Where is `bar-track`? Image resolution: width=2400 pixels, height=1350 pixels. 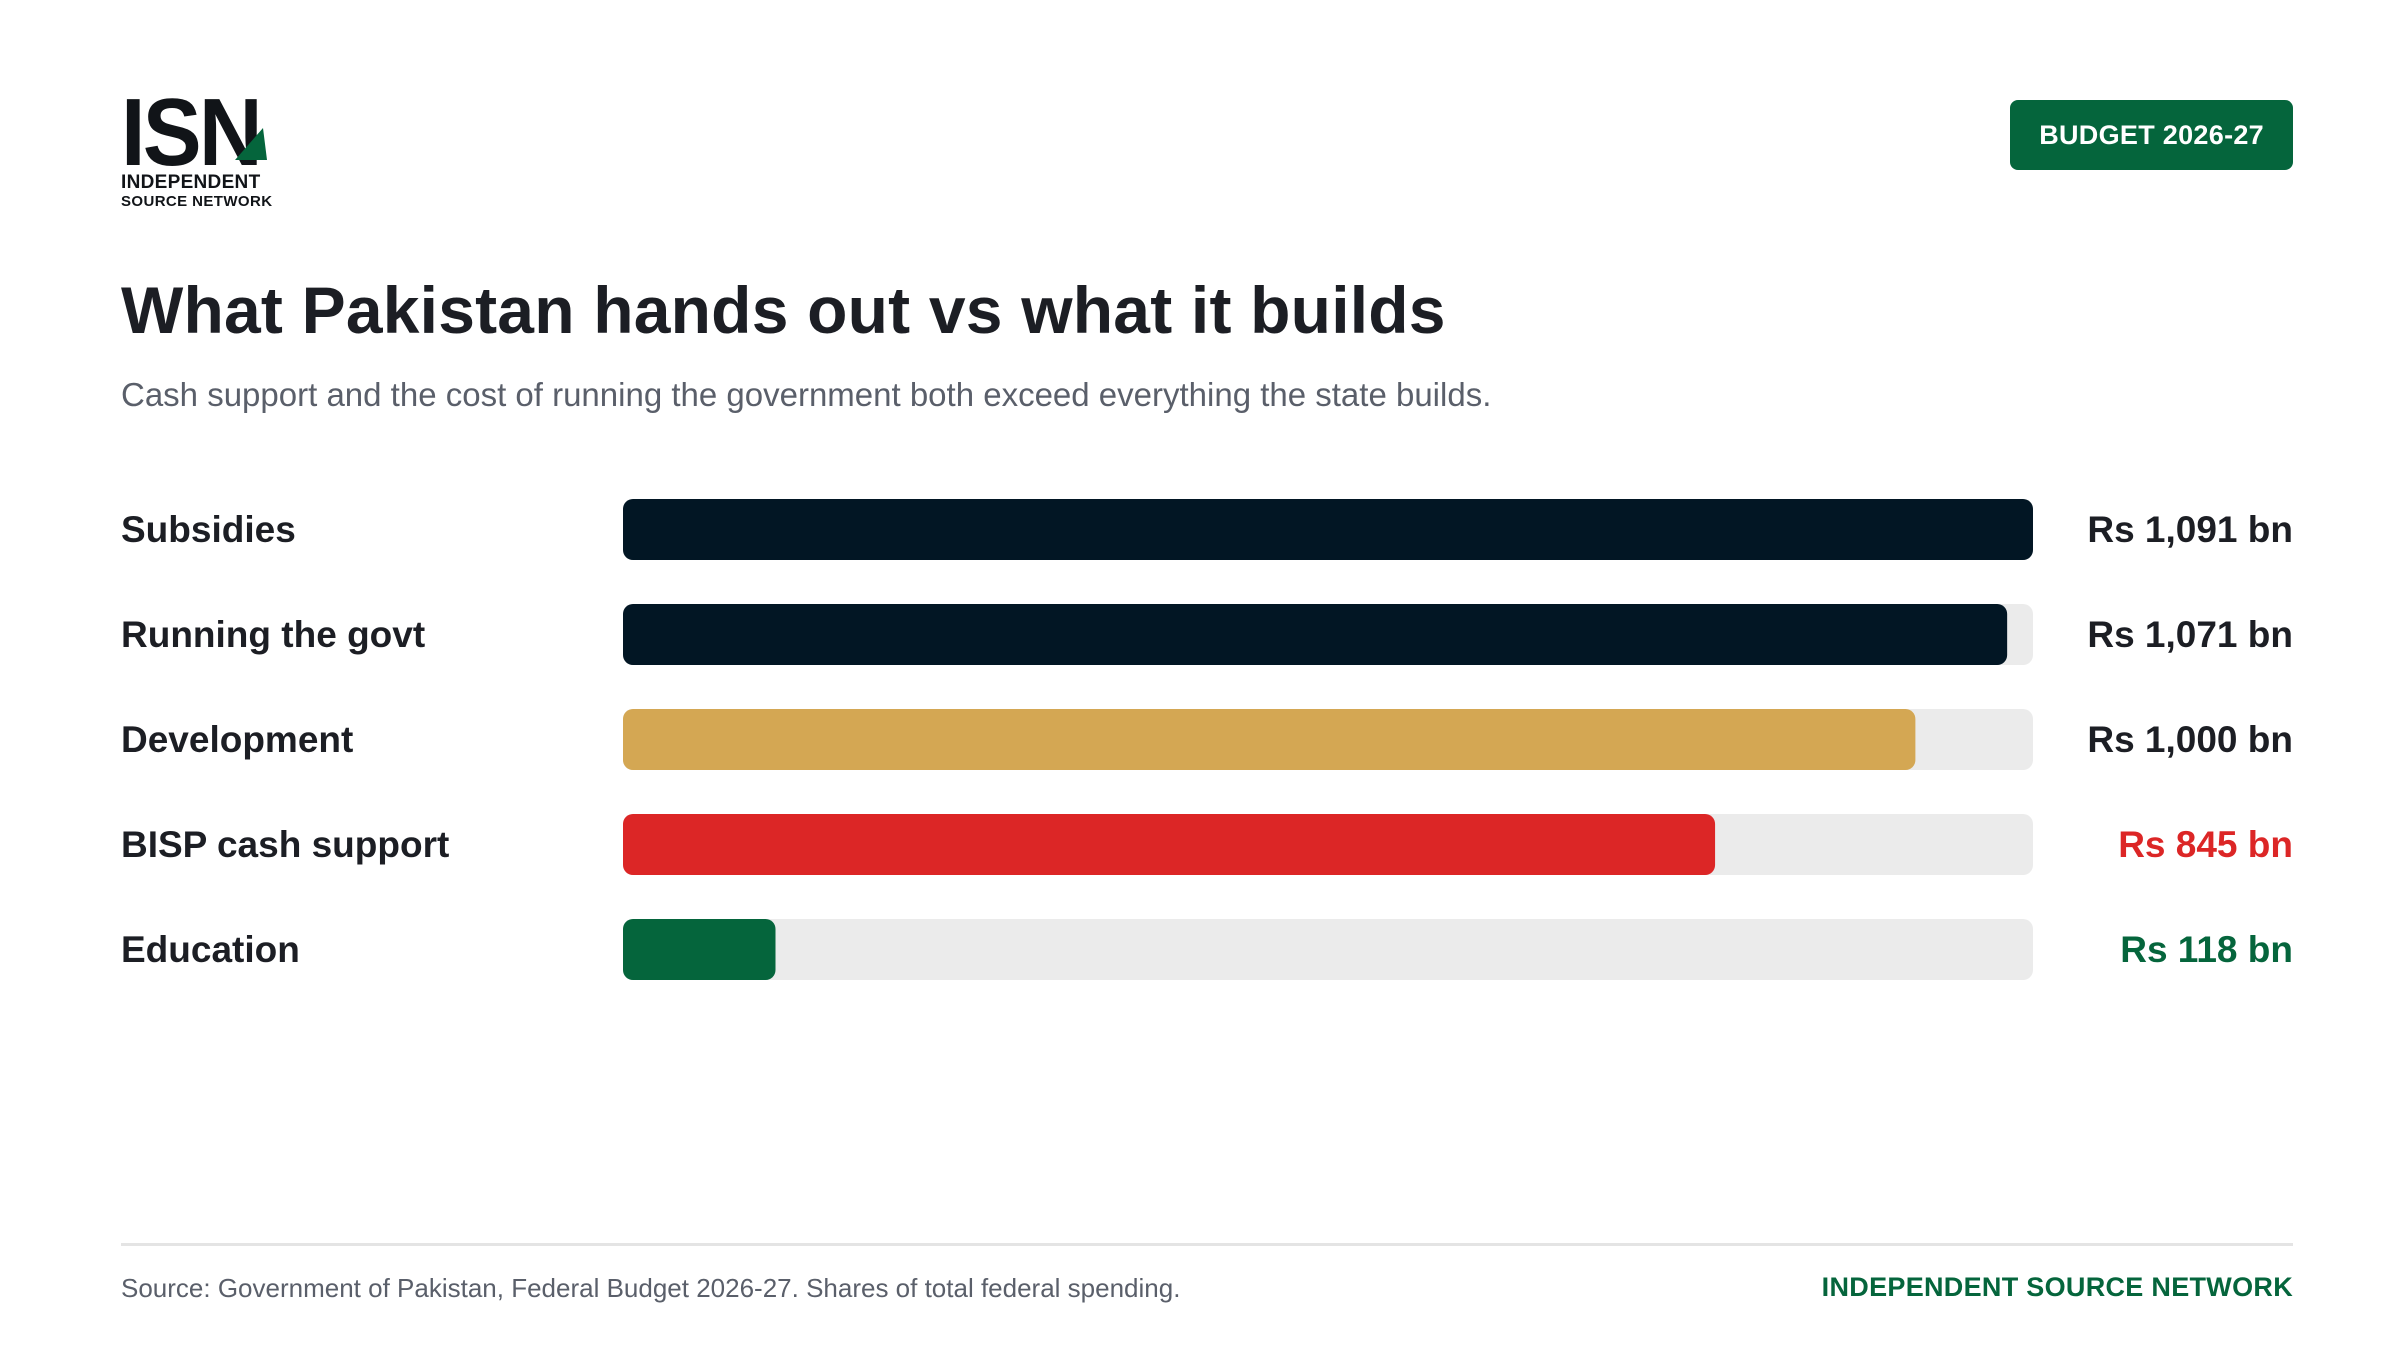 bar-track is located at coordinates (1328, 949).